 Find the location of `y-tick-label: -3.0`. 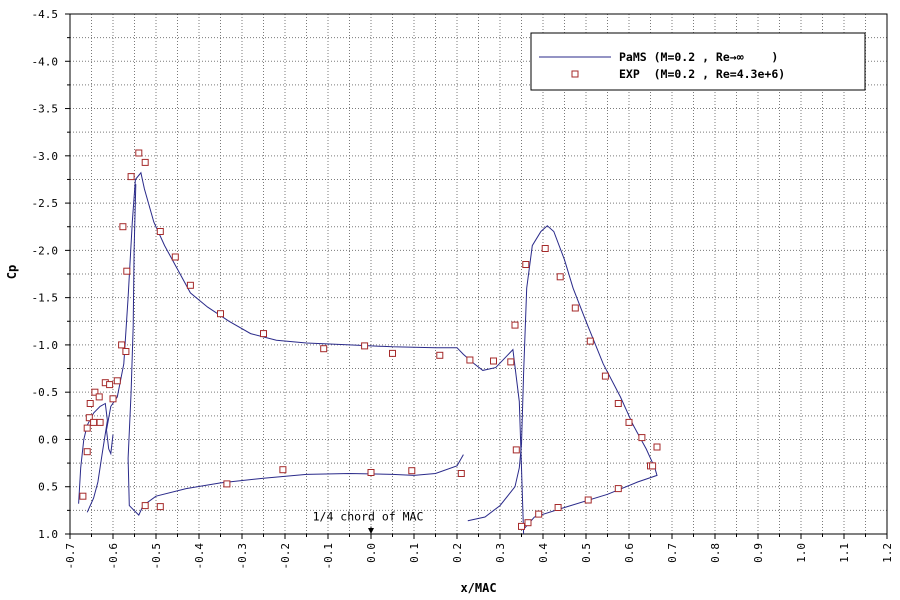

y-tick-label: -3.0 is located at coordinates (45, 156).